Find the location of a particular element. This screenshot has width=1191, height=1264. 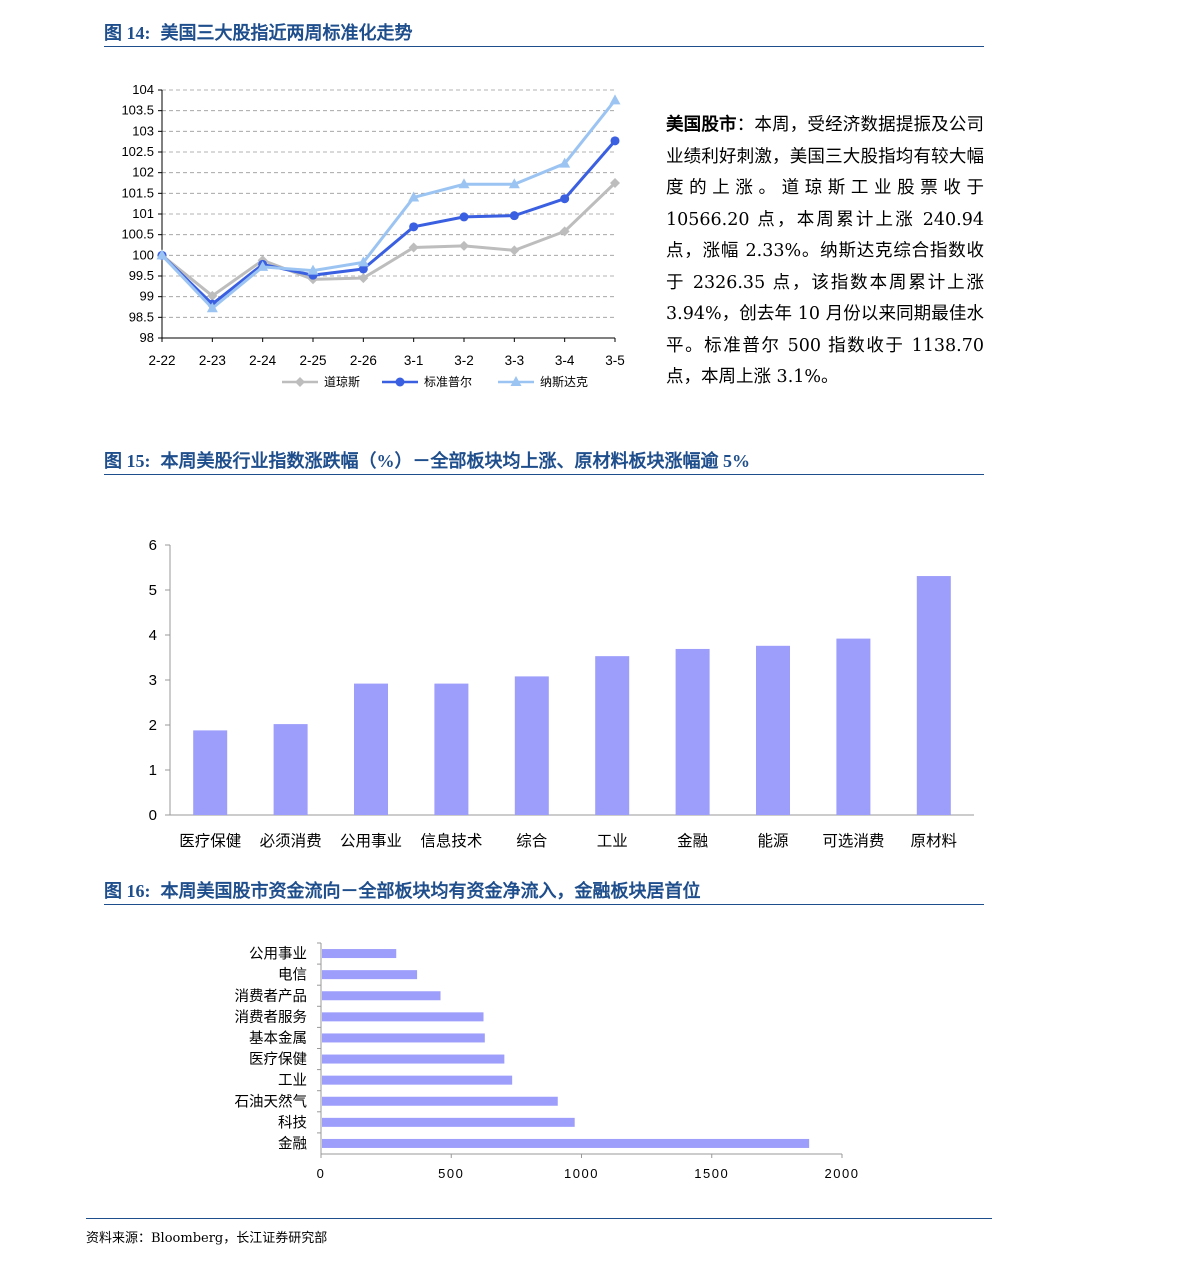

source-note: 资料来源：Bloomberg，长江证券研究部 is located at coordinates (539, 1232).